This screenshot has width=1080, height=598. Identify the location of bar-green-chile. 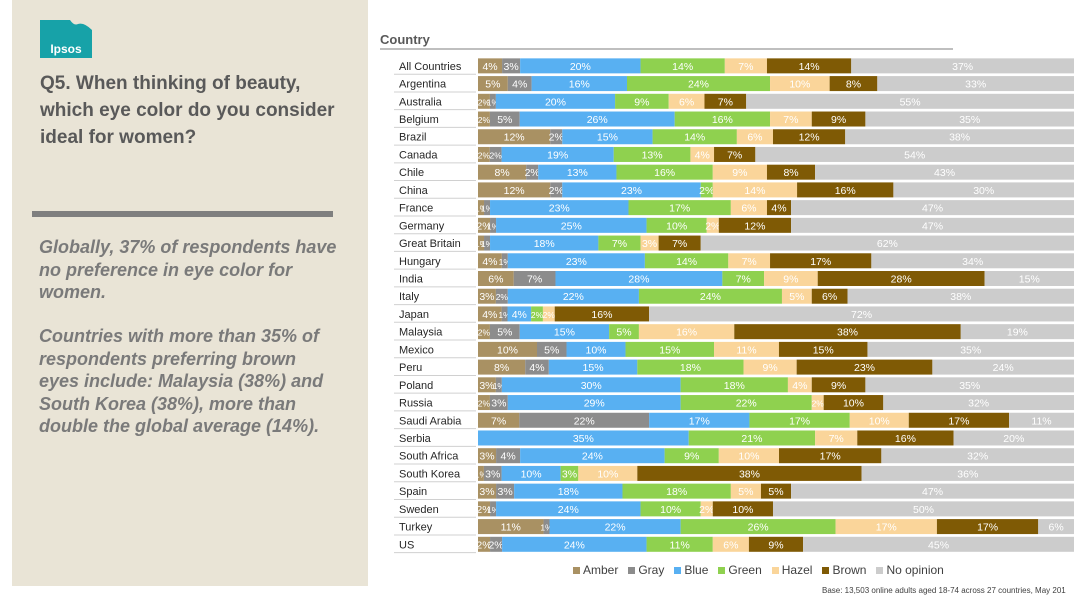
(664, 172).